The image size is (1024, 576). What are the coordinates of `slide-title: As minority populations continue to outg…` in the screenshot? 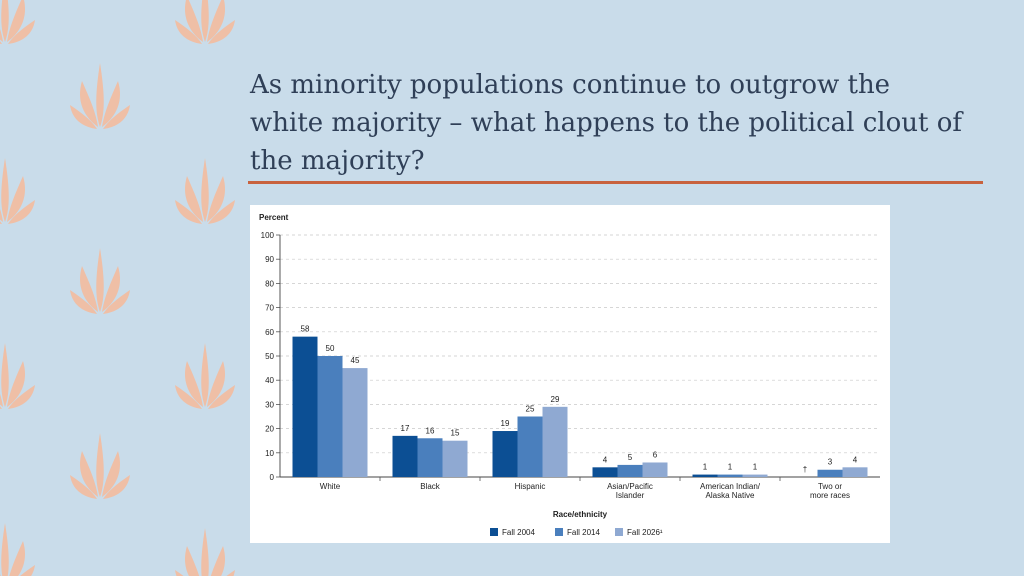 It's located at (606, 123).